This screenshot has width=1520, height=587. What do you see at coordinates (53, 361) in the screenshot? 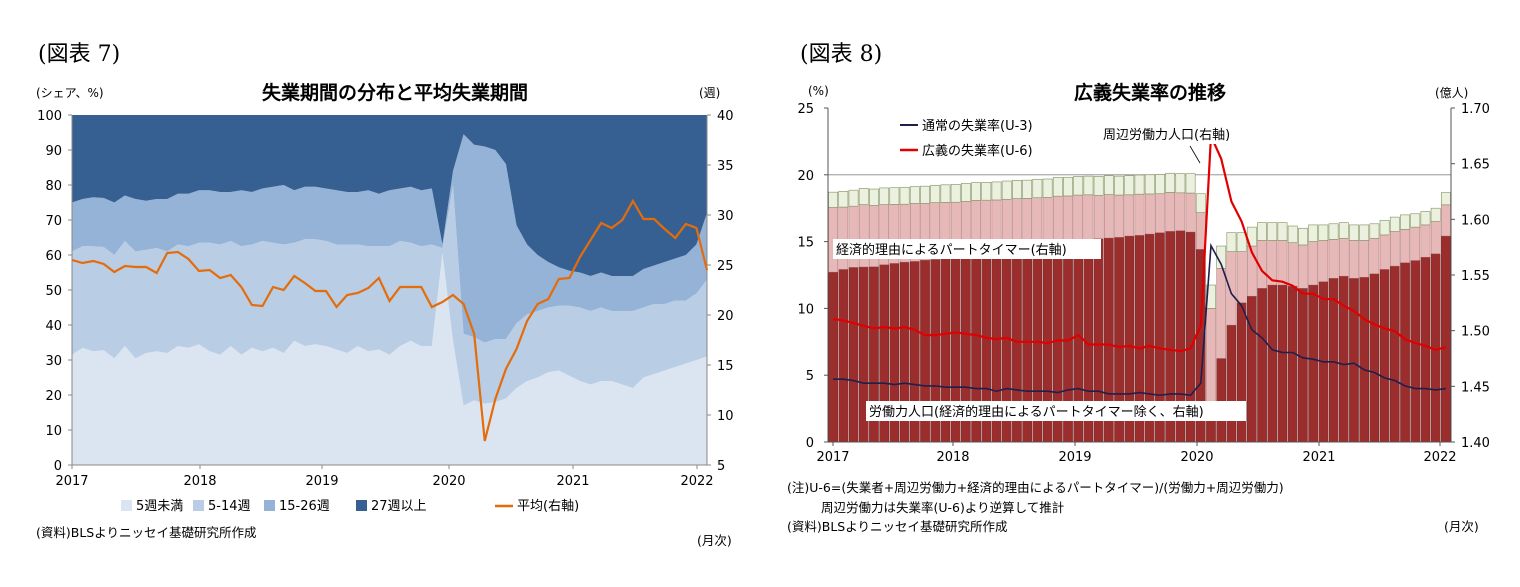
I see `chart-7-y-tick-label: 30` at bounding box center [53, 361].